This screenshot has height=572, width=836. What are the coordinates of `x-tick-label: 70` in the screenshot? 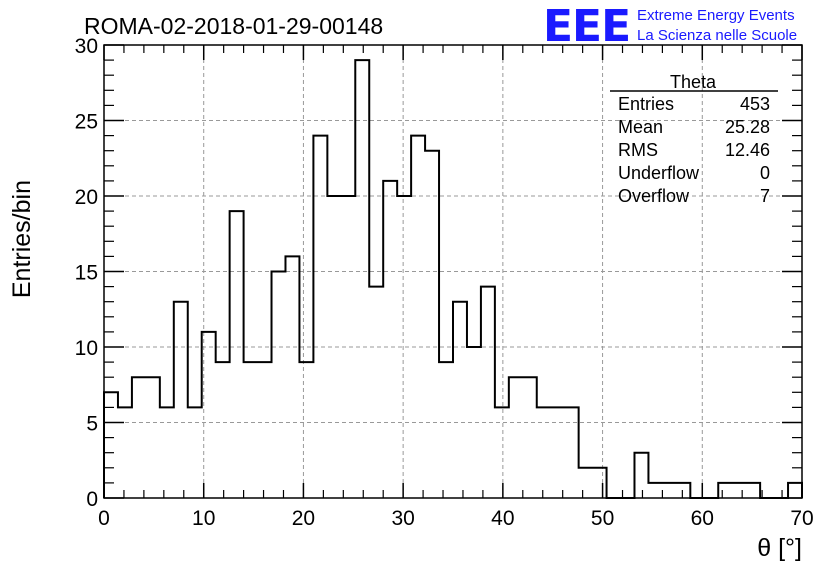 It's located at (801, 518).